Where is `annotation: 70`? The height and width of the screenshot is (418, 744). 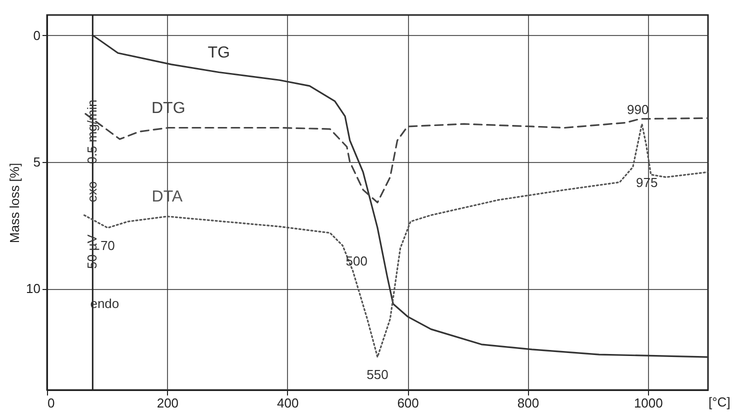 annotation: 70 is located at coordinates (107, 245).